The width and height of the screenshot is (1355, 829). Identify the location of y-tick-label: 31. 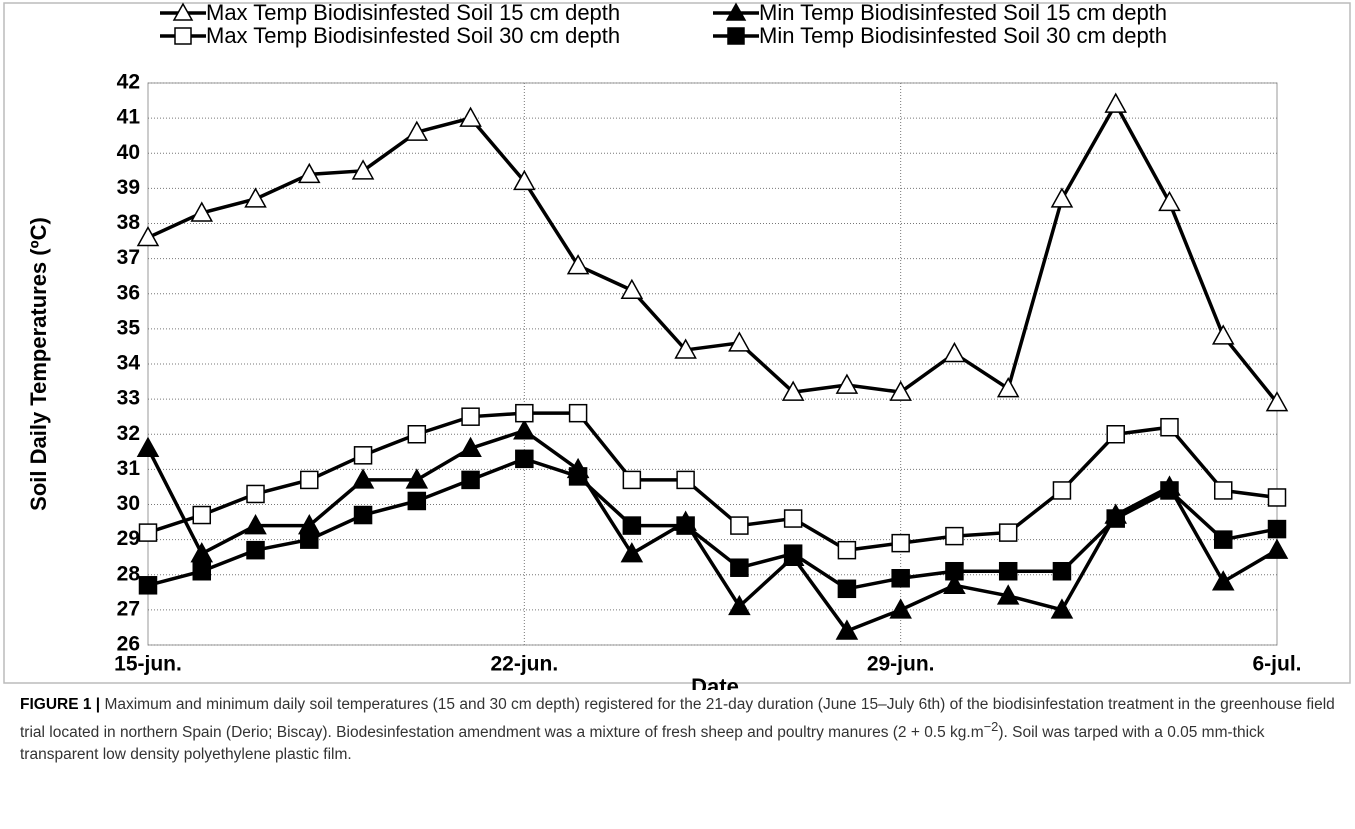
(129, 468).